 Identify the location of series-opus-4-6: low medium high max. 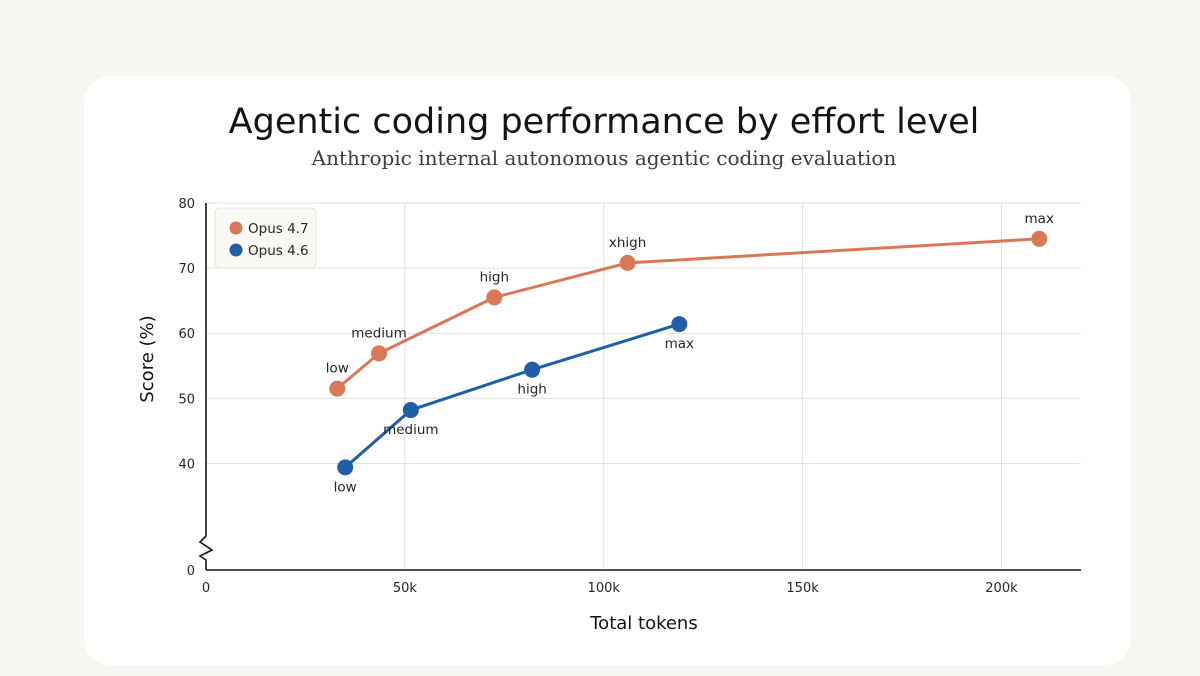
(514, 405).